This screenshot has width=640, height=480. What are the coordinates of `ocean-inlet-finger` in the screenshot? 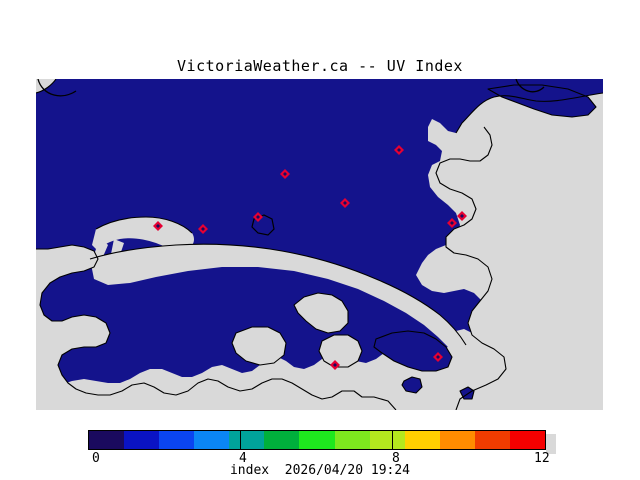 It's located at (101, 248).